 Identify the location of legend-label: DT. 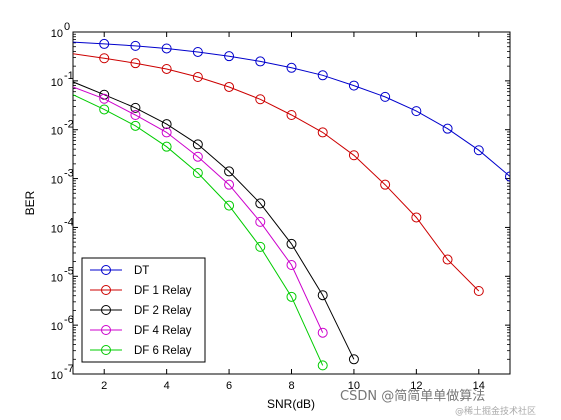
(141, 271).